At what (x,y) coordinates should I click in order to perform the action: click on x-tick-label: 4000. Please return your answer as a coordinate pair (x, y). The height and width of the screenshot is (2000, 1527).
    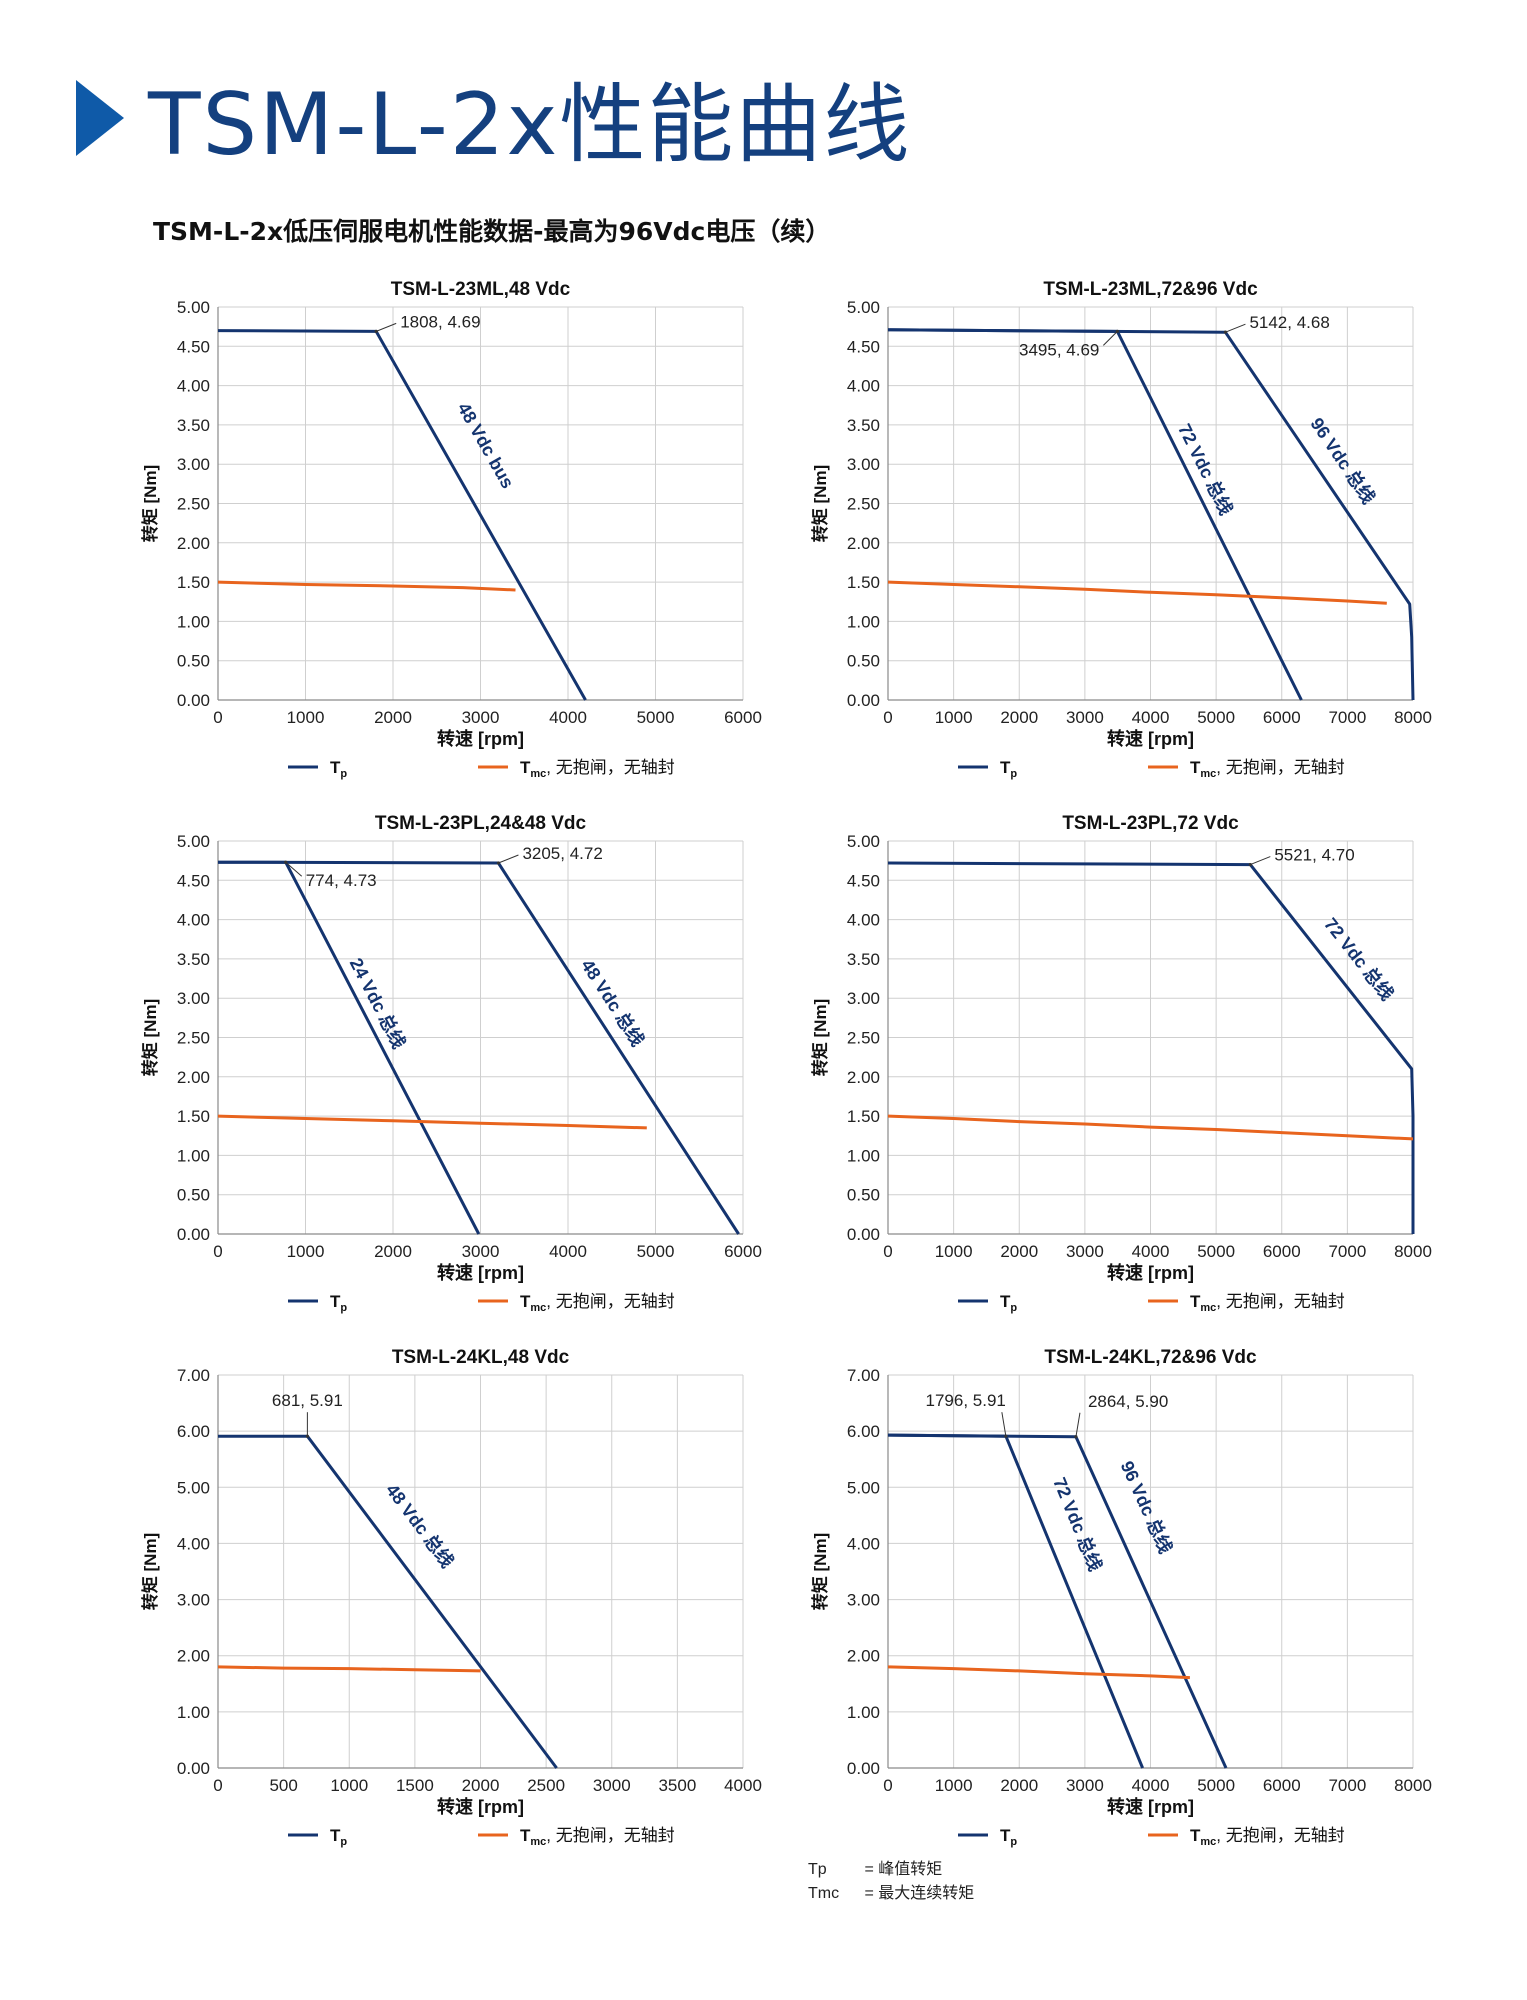
    Looking at the image, I should click on (743, 1785).